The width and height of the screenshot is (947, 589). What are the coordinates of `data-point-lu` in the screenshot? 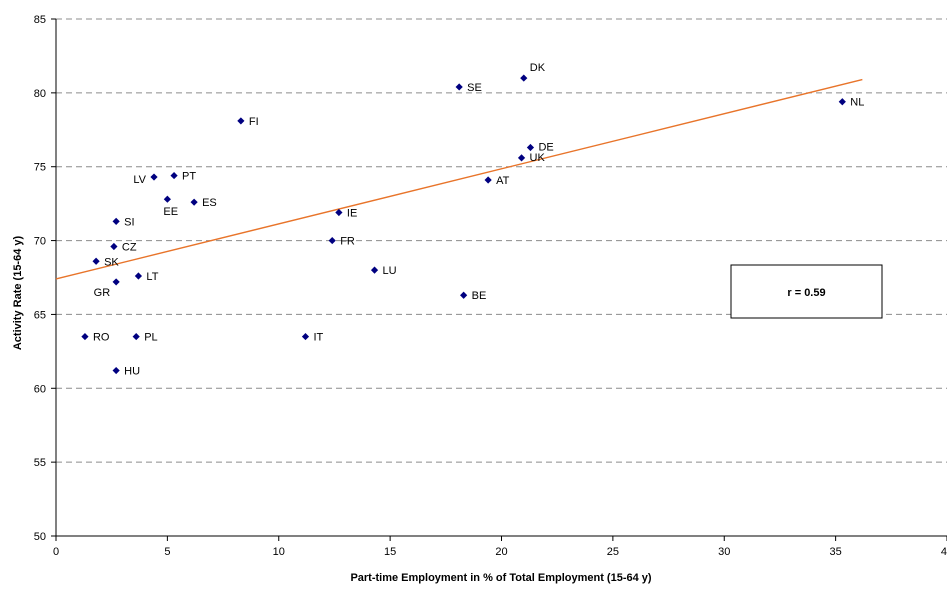 It's located at (374, 270).